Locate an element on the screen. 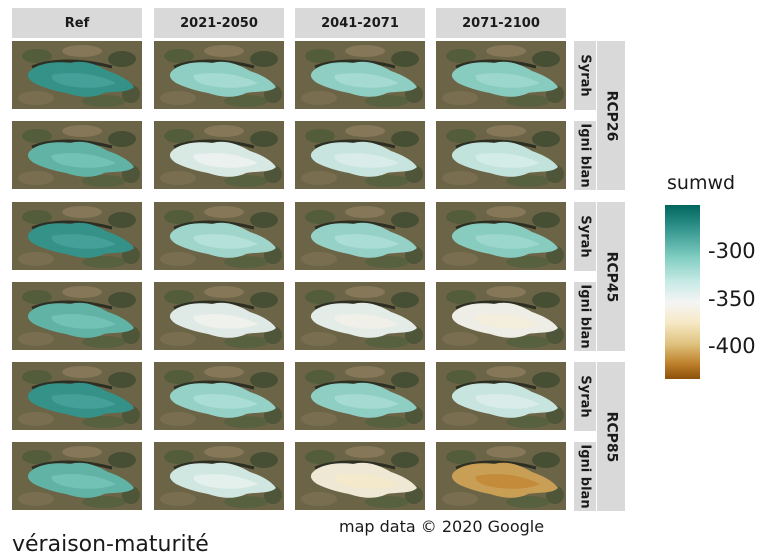  legend-tick-label: -350 is located at coordinates (732, 299).